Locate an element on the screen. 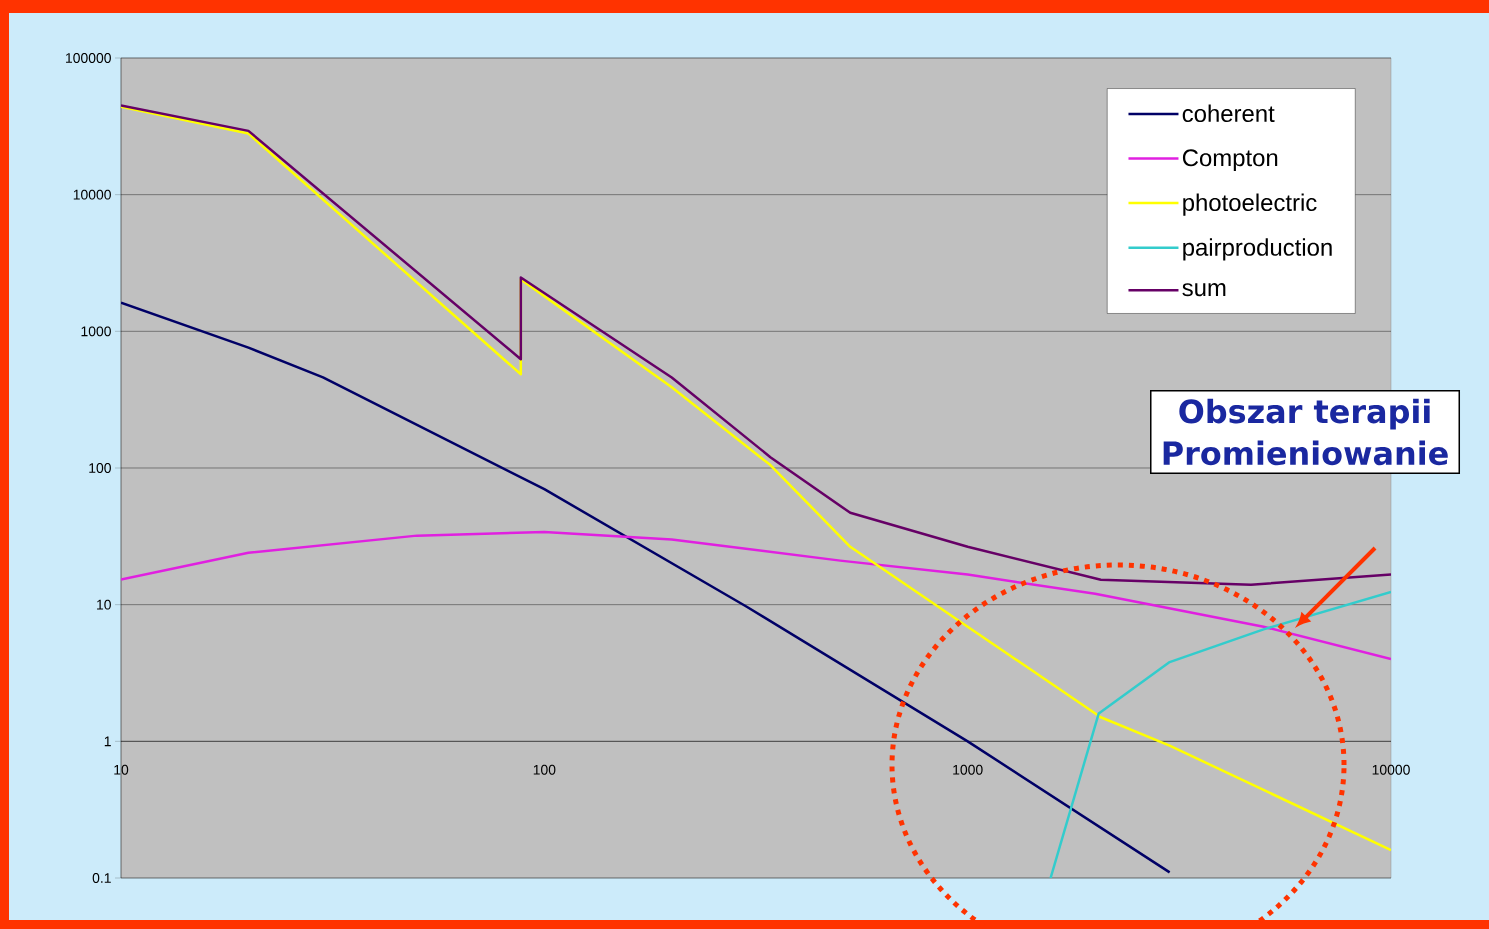 This screenshot has width=1489, height=929. x-tick-label: 1000 is located at coordinates (968, 769).